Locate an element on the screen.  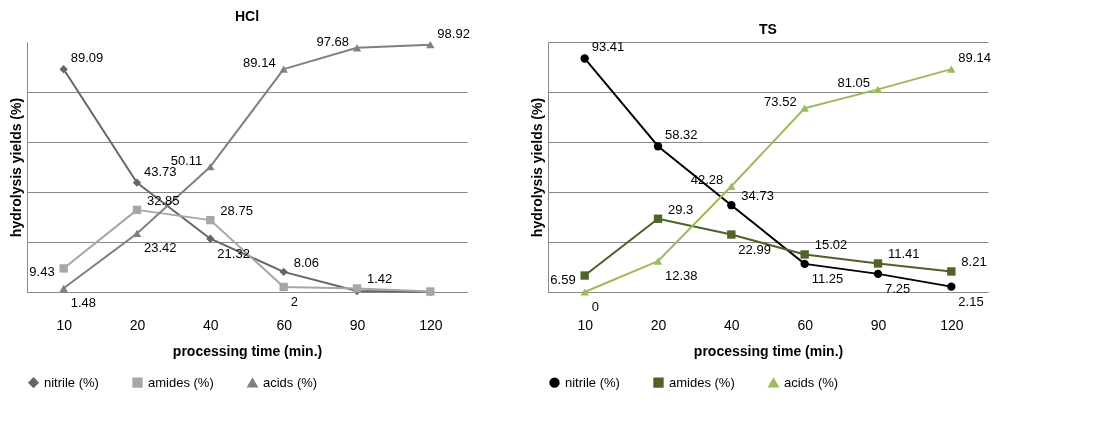
data-label: 6.59 is located at coordinates (563, 279).